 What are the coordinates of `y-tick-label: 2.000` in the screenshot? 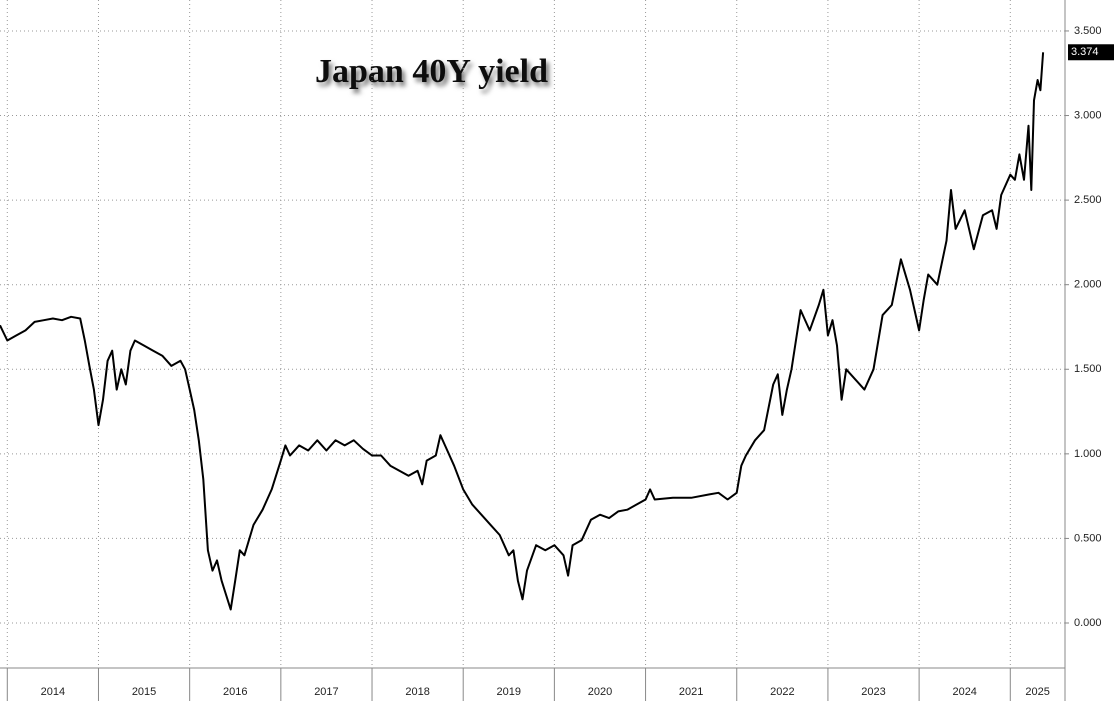 It's located at (1088, 285).